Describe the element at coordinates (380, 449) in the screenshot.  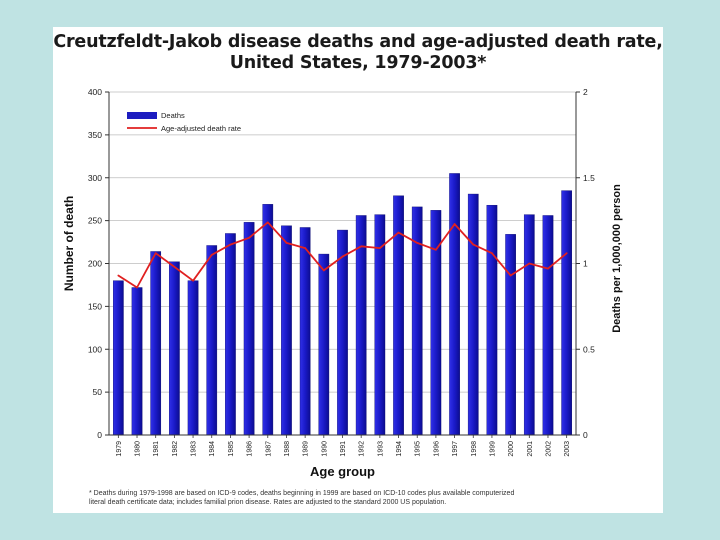
I see `x-tick-label: 1993` at that location.